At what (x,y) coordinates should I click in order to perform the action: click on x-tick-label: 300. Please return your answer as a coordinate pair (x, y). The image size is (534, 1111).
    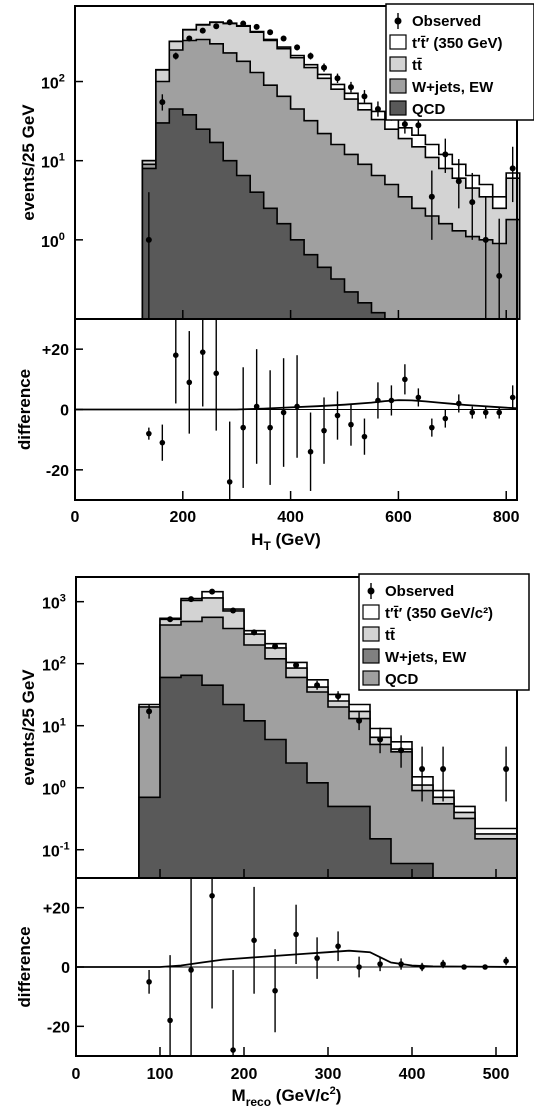
    Looking at the image, I should click on (328, 1074).